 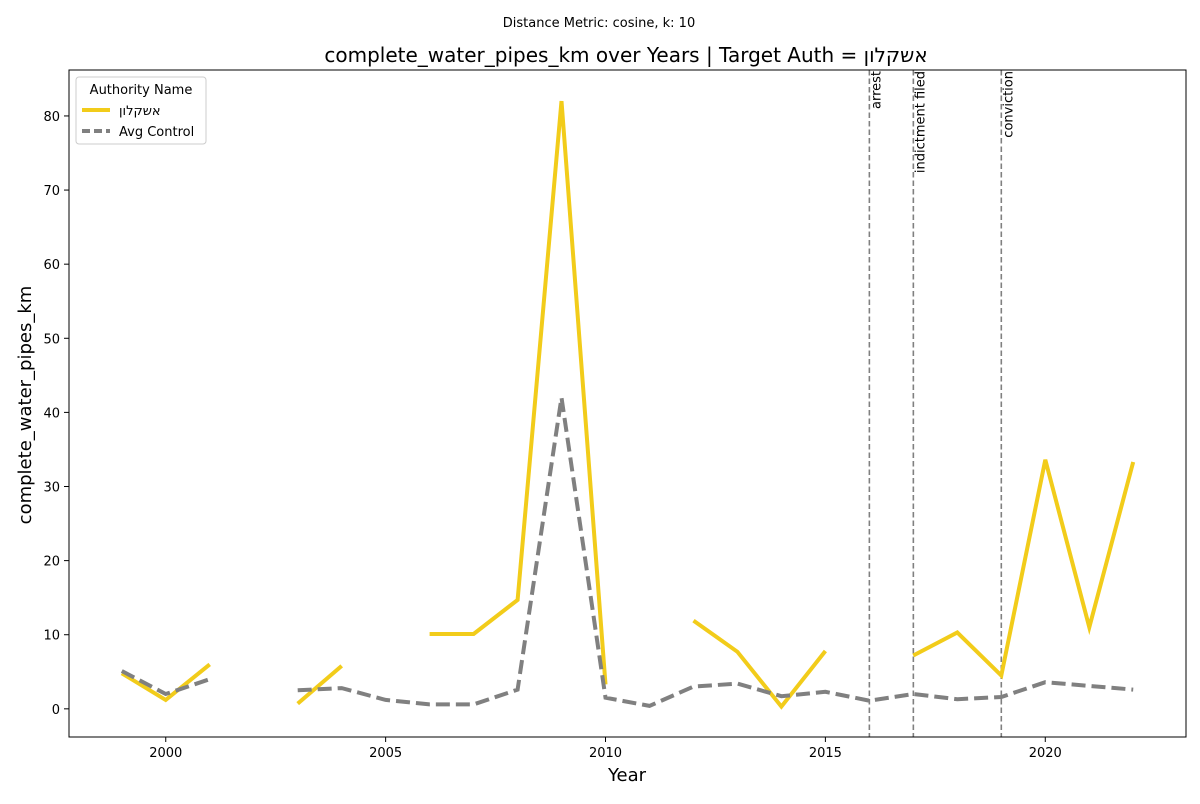 What do you see at coordinates (51, 636) in the screenshot?
I see `y-tick-label-1: 10` at bounding box center [51, 636].